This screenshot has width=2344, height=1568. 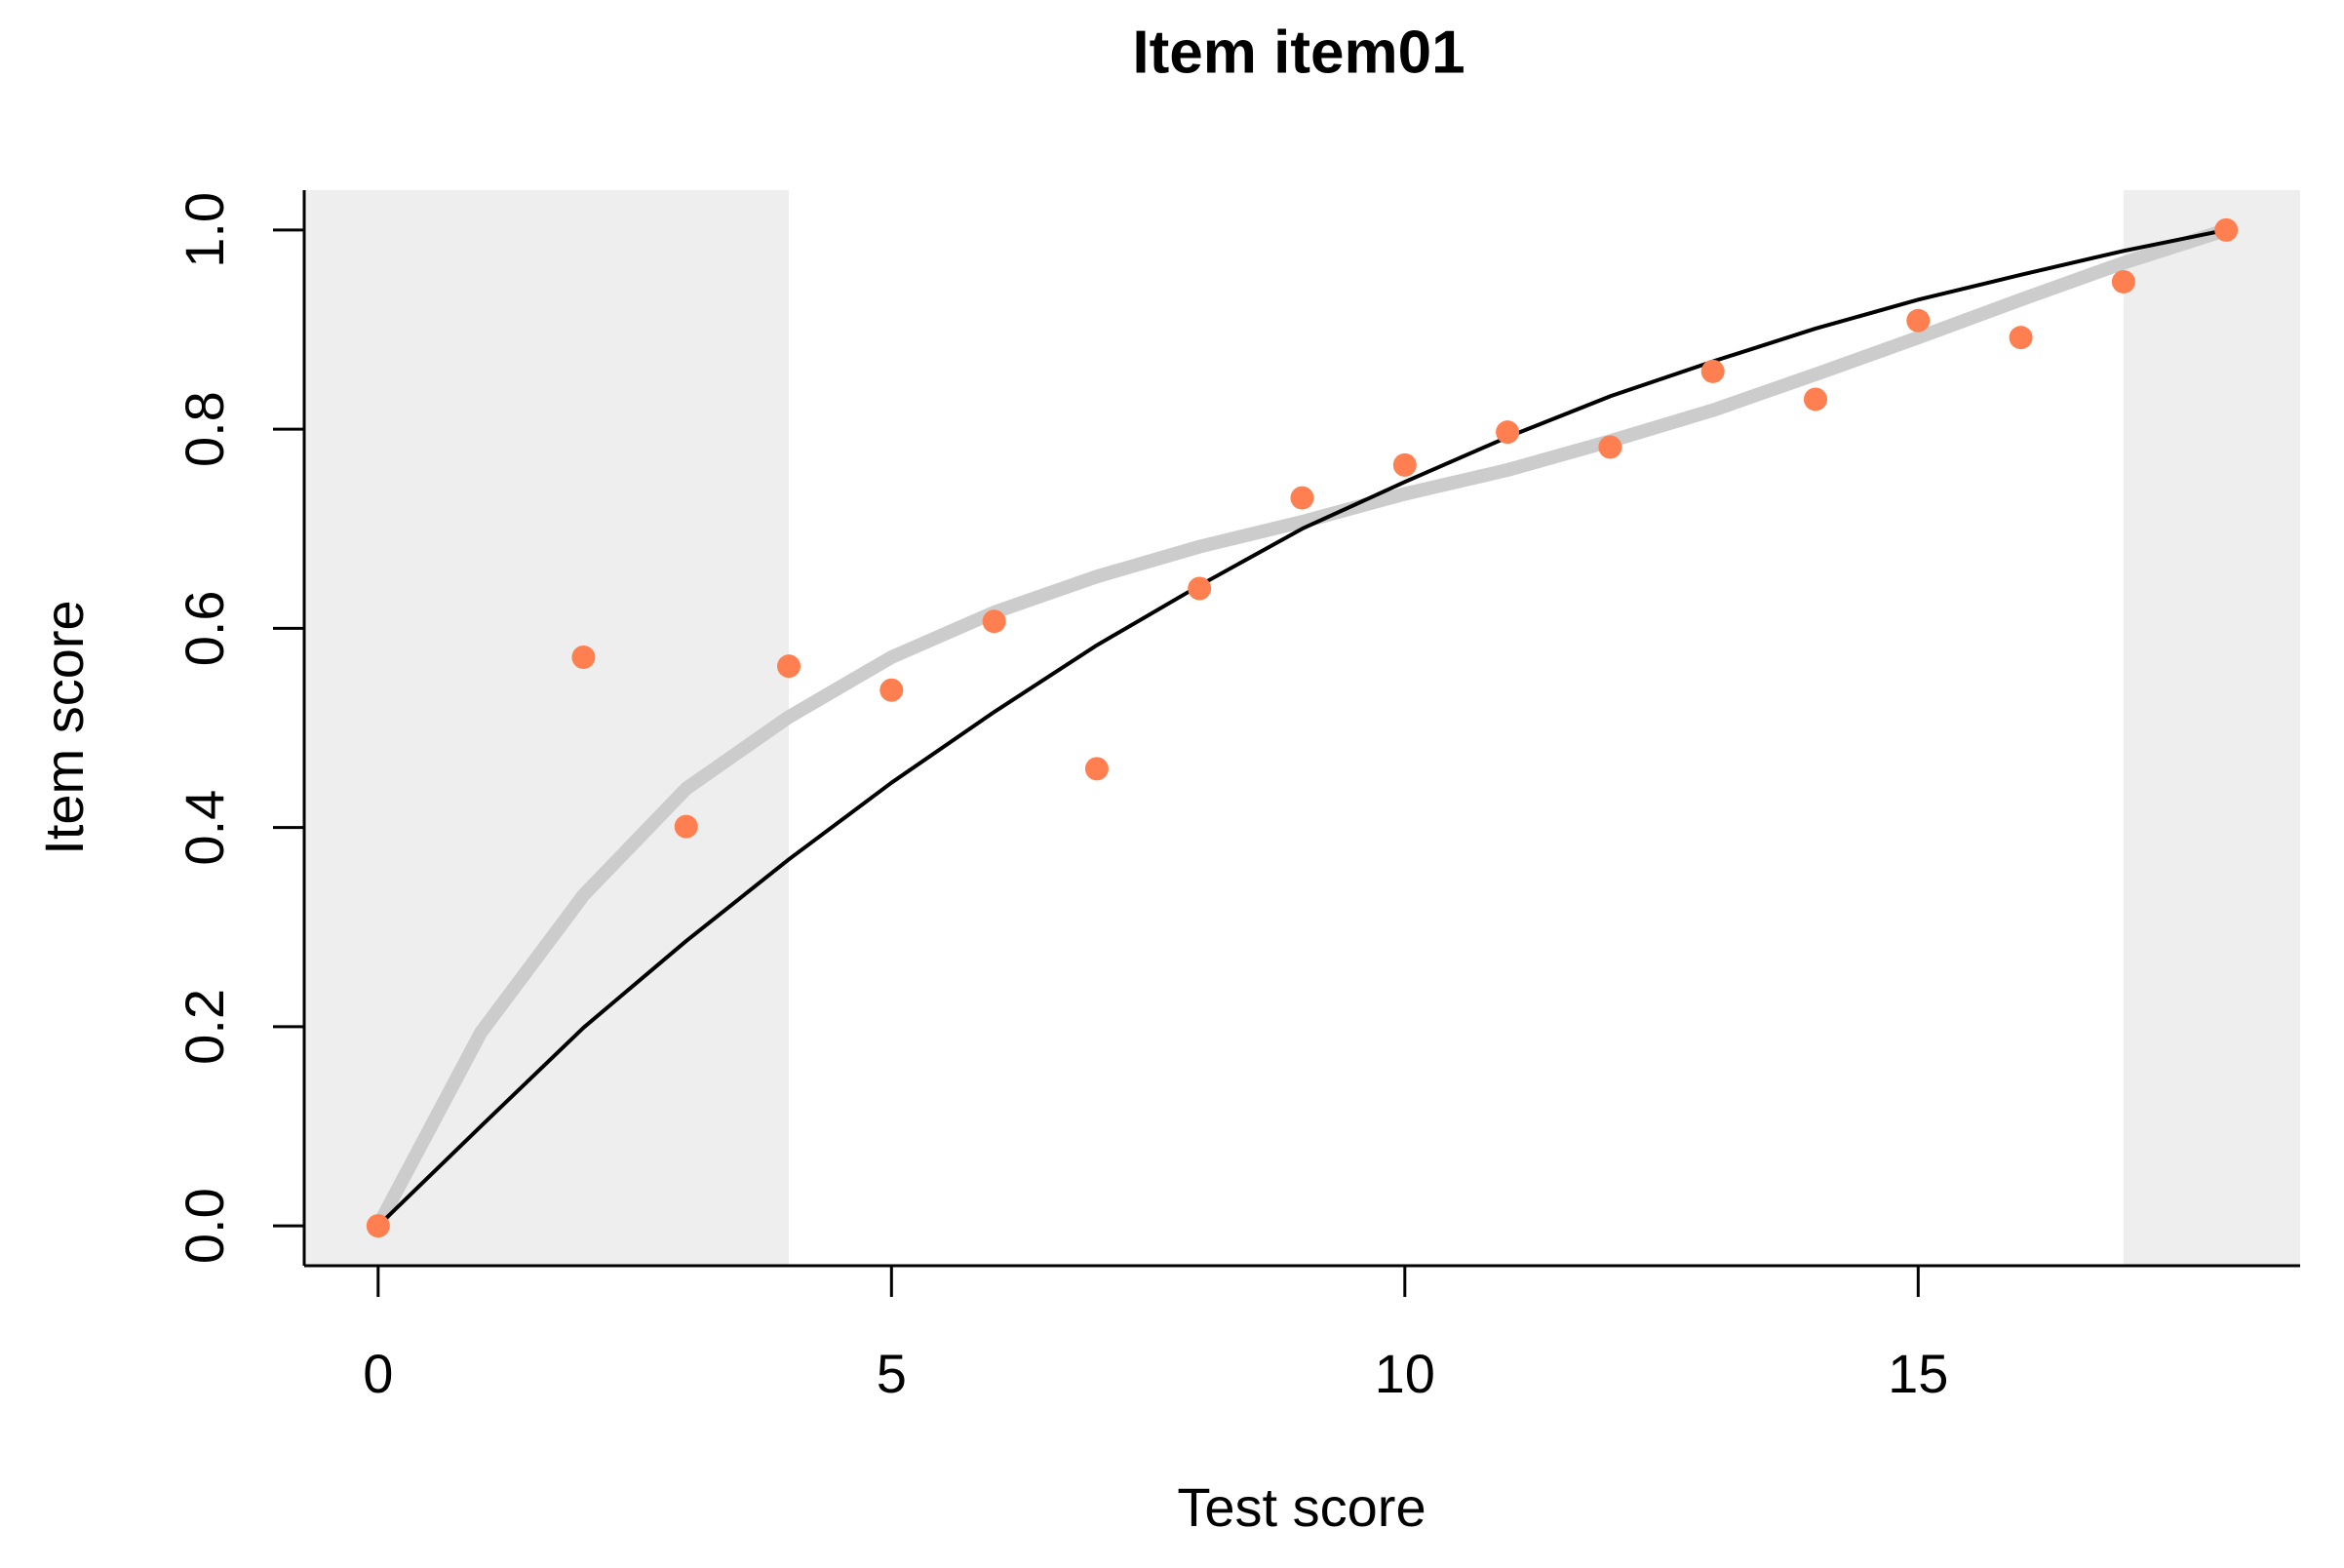 What do you see at coordinates (205, 1226) in the screenshot?
I see `y-tick-label: 0.0` at bounding box center [205, 1226].